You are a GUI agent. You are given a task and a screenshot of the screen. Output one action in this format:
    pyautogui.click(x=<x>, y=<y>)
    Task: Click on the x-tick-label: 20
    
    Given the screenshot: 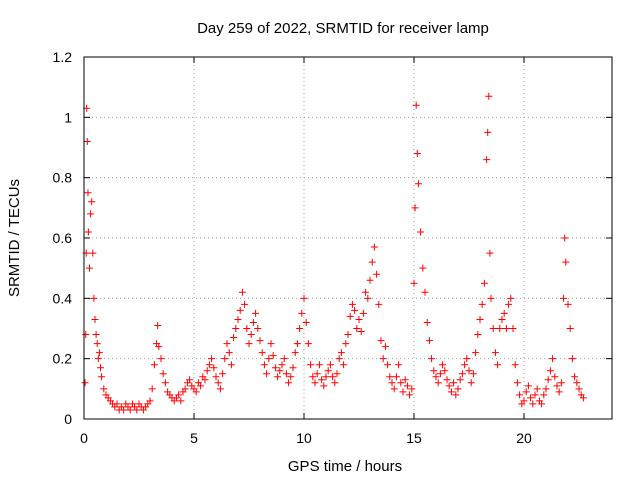 What is the action you would take?
    pyautogui.click(x=524, y=438)
    